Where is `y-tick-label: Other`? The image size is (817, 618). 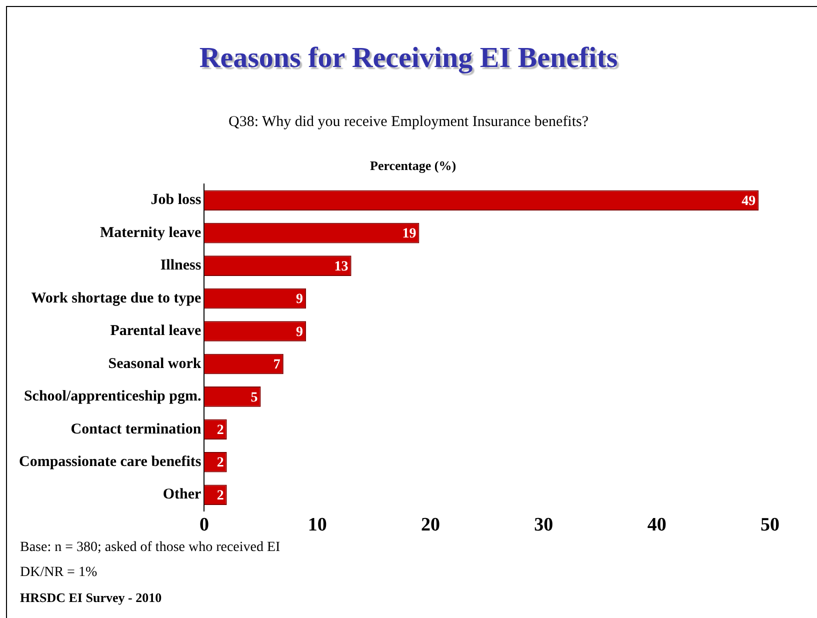 y-tick-label: Other is located at coordinates (182, 494).